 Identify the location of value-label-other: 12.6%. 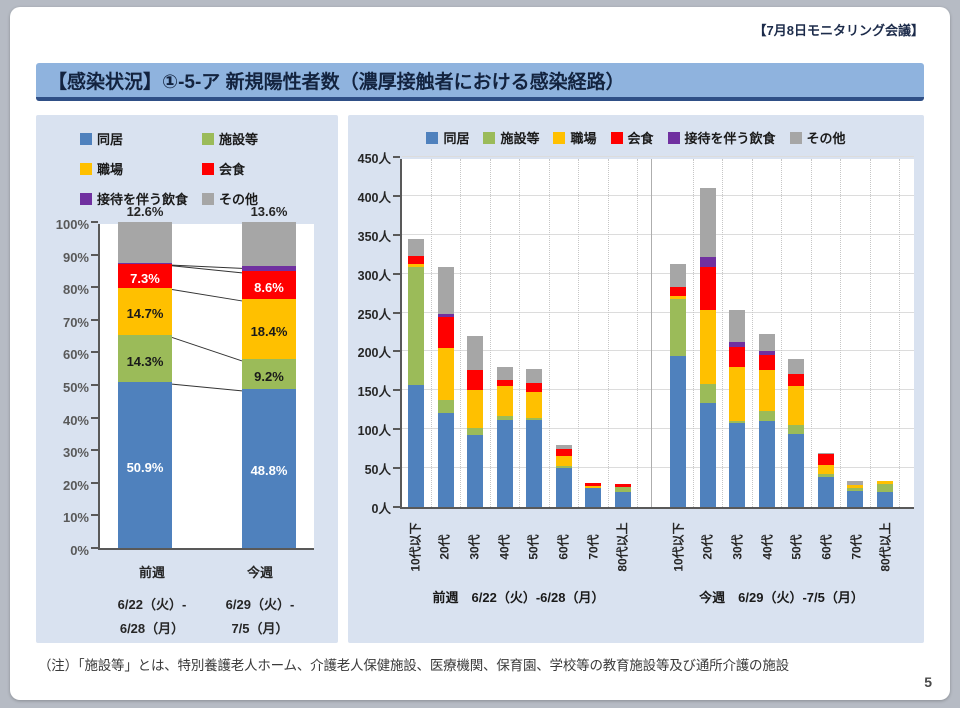
(145, 211).